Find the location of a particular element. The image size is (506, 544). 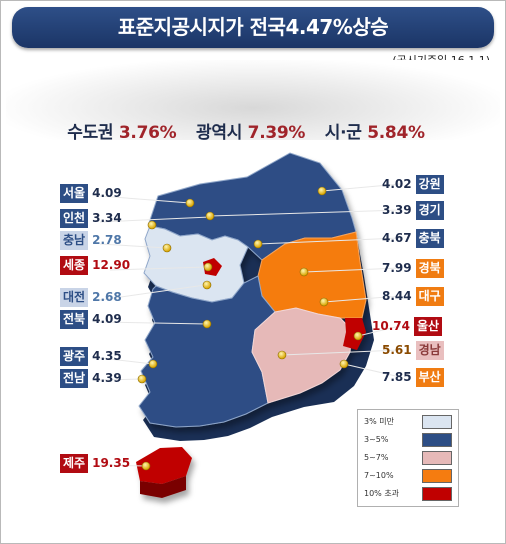

legend-item: 7~10% is located at coordinates (410, 476).